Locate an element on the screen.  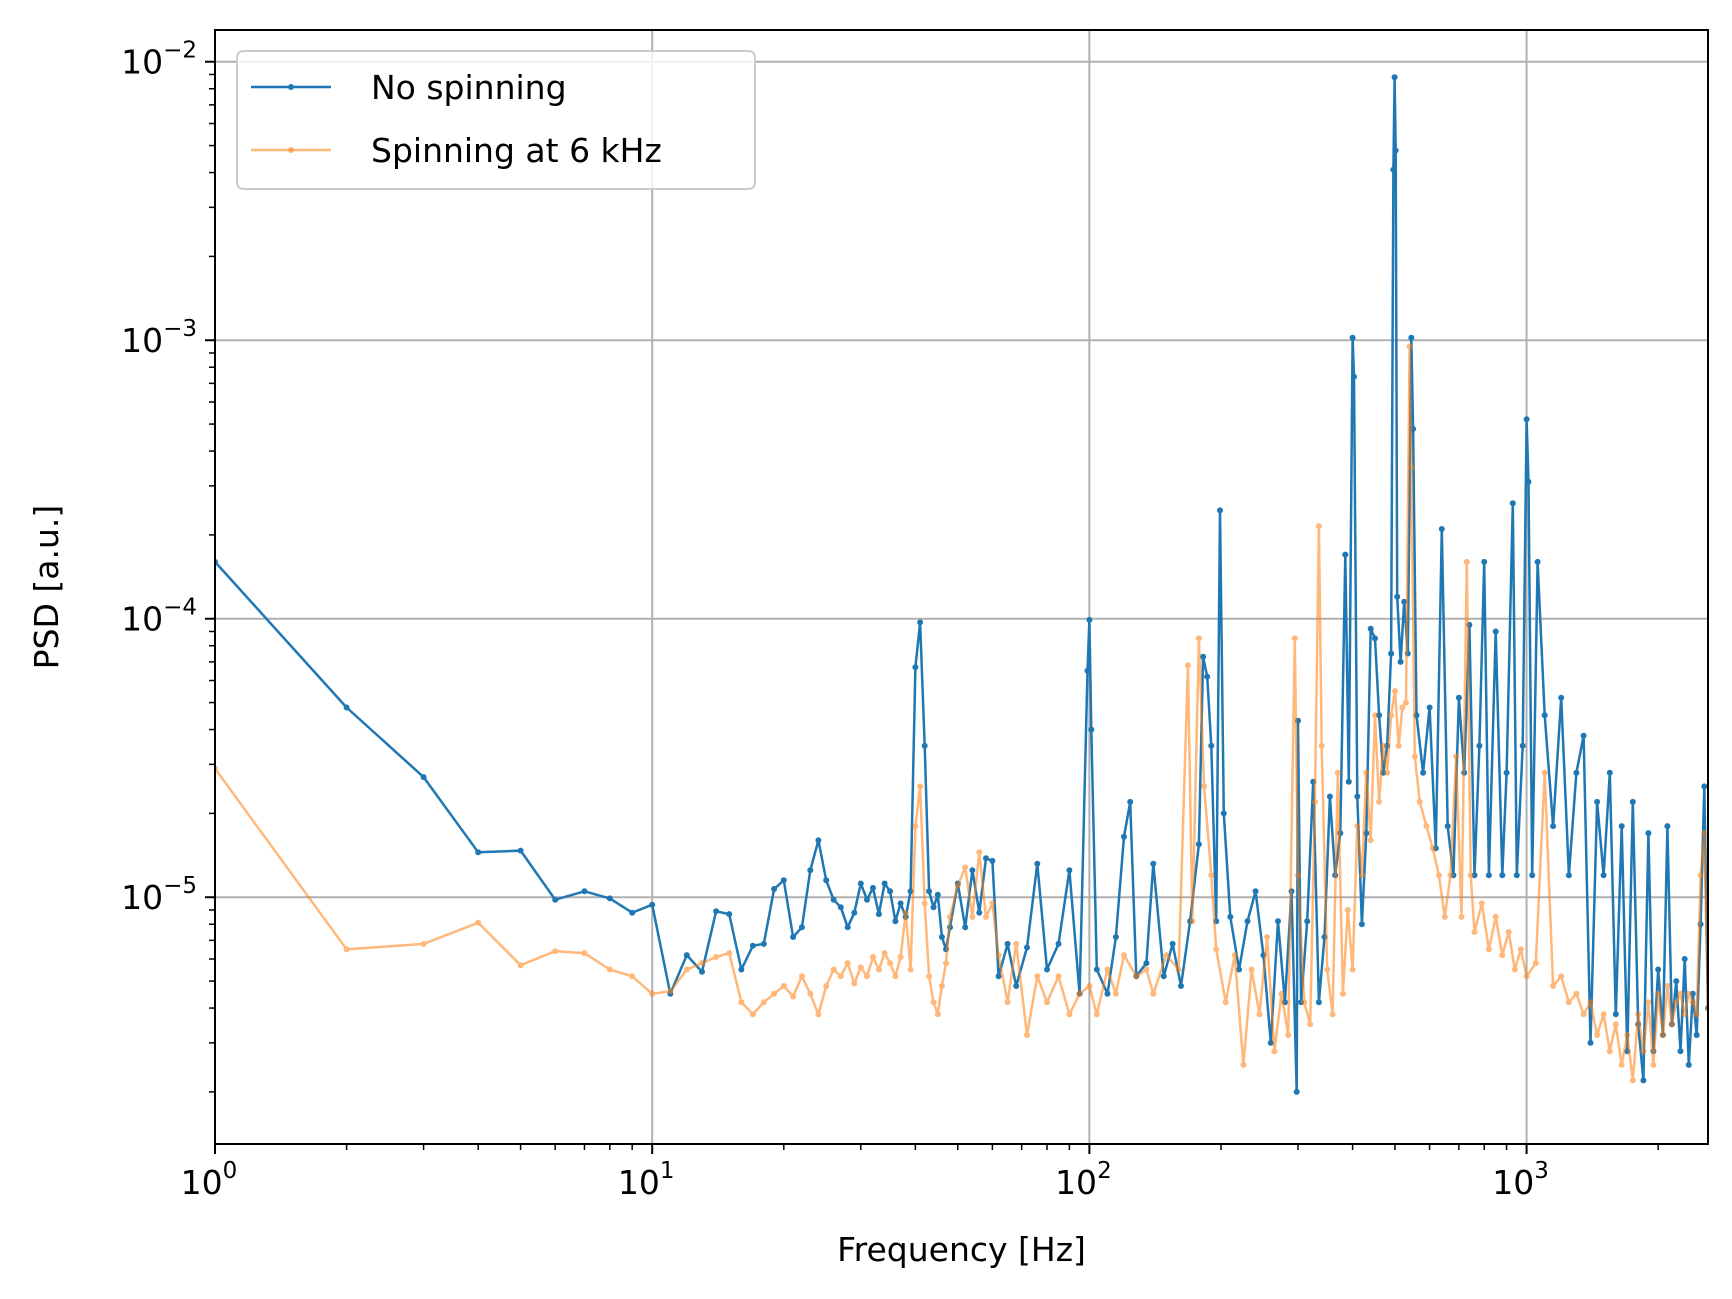
legend-label-spinning: Spinning at 6 kHz is located at coordinates (516, 150).